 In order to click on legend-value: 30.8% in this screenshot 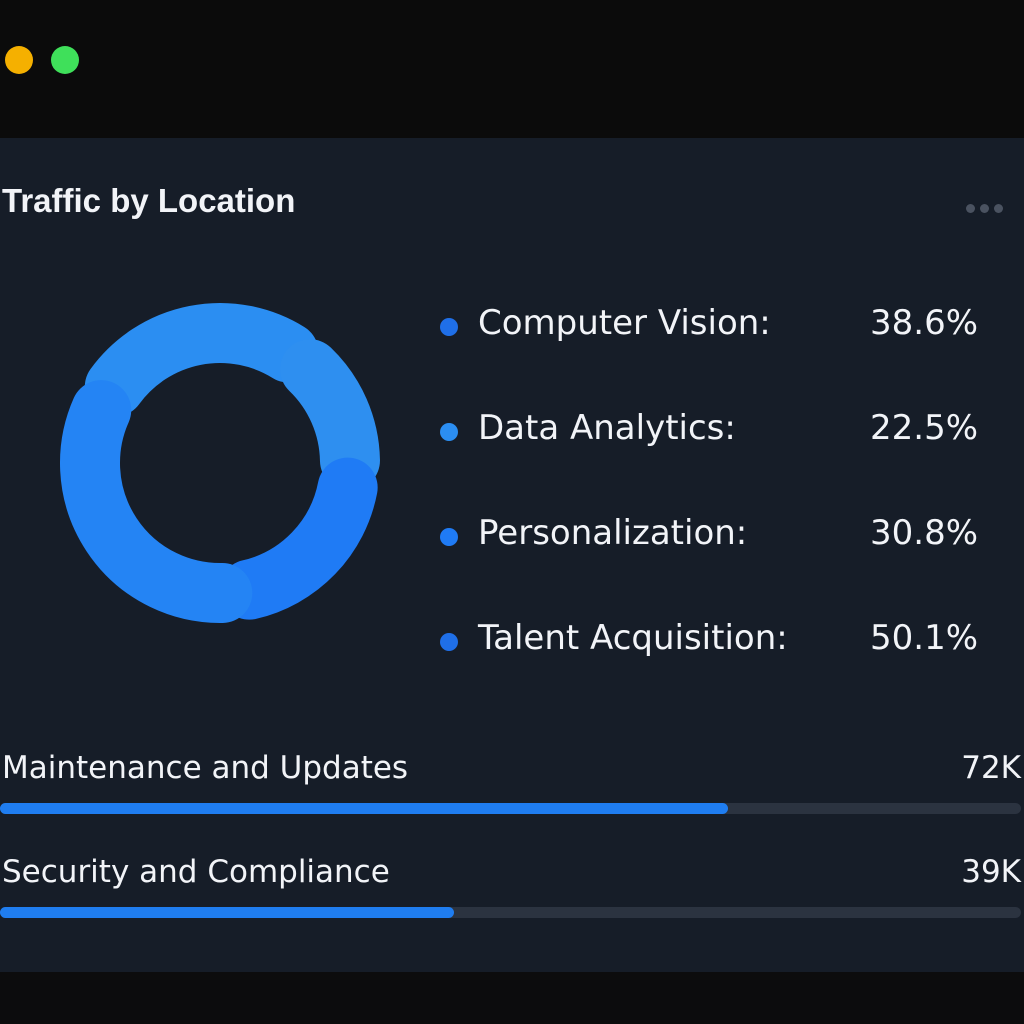, I will do `click(924, 533)`.